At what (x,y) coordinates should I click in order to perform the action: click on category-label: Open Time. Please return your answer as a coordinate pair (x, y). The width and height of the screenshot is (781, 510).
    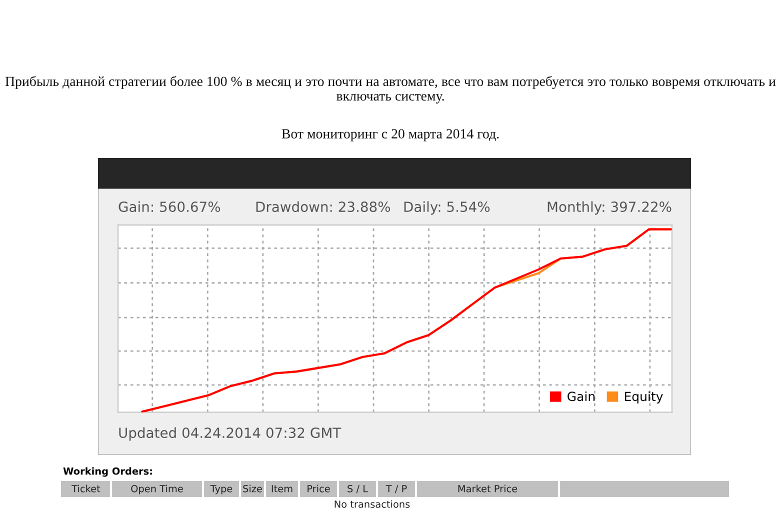
    Looking at the image, I should click on (157, 489).